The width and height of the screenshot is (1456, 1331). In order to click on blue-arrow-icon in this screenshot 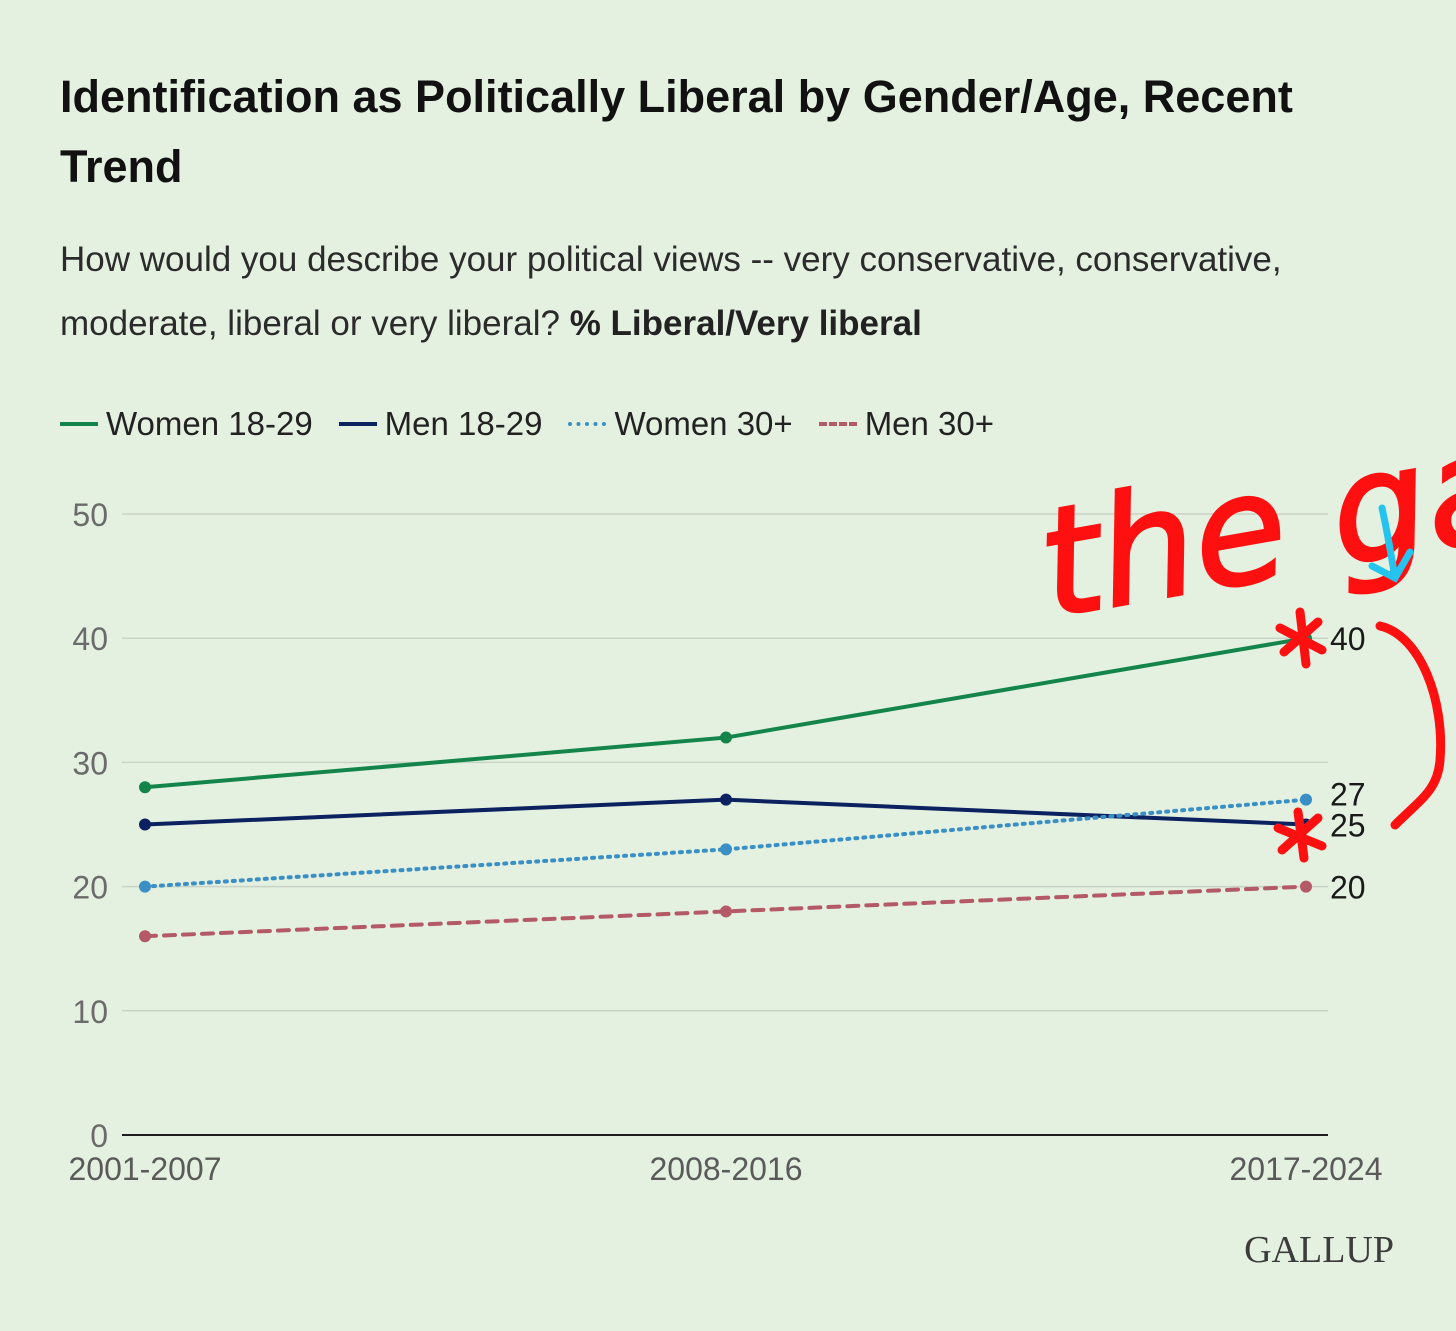, I will do `click(1391, 543)`.